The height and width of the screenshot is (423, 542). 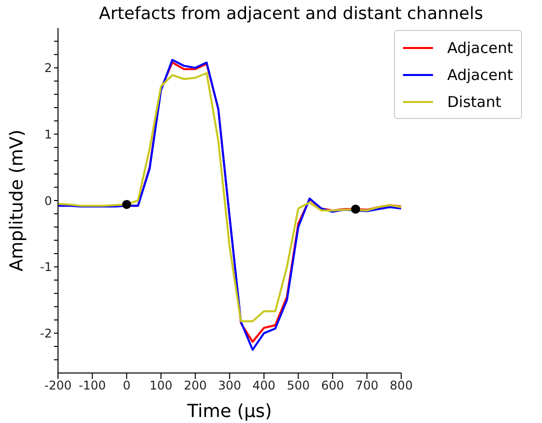 What do you see at coordinates (195, 385) in the screenshot?
I see `x-tick-label: 200` at bounding box center [195, 385].